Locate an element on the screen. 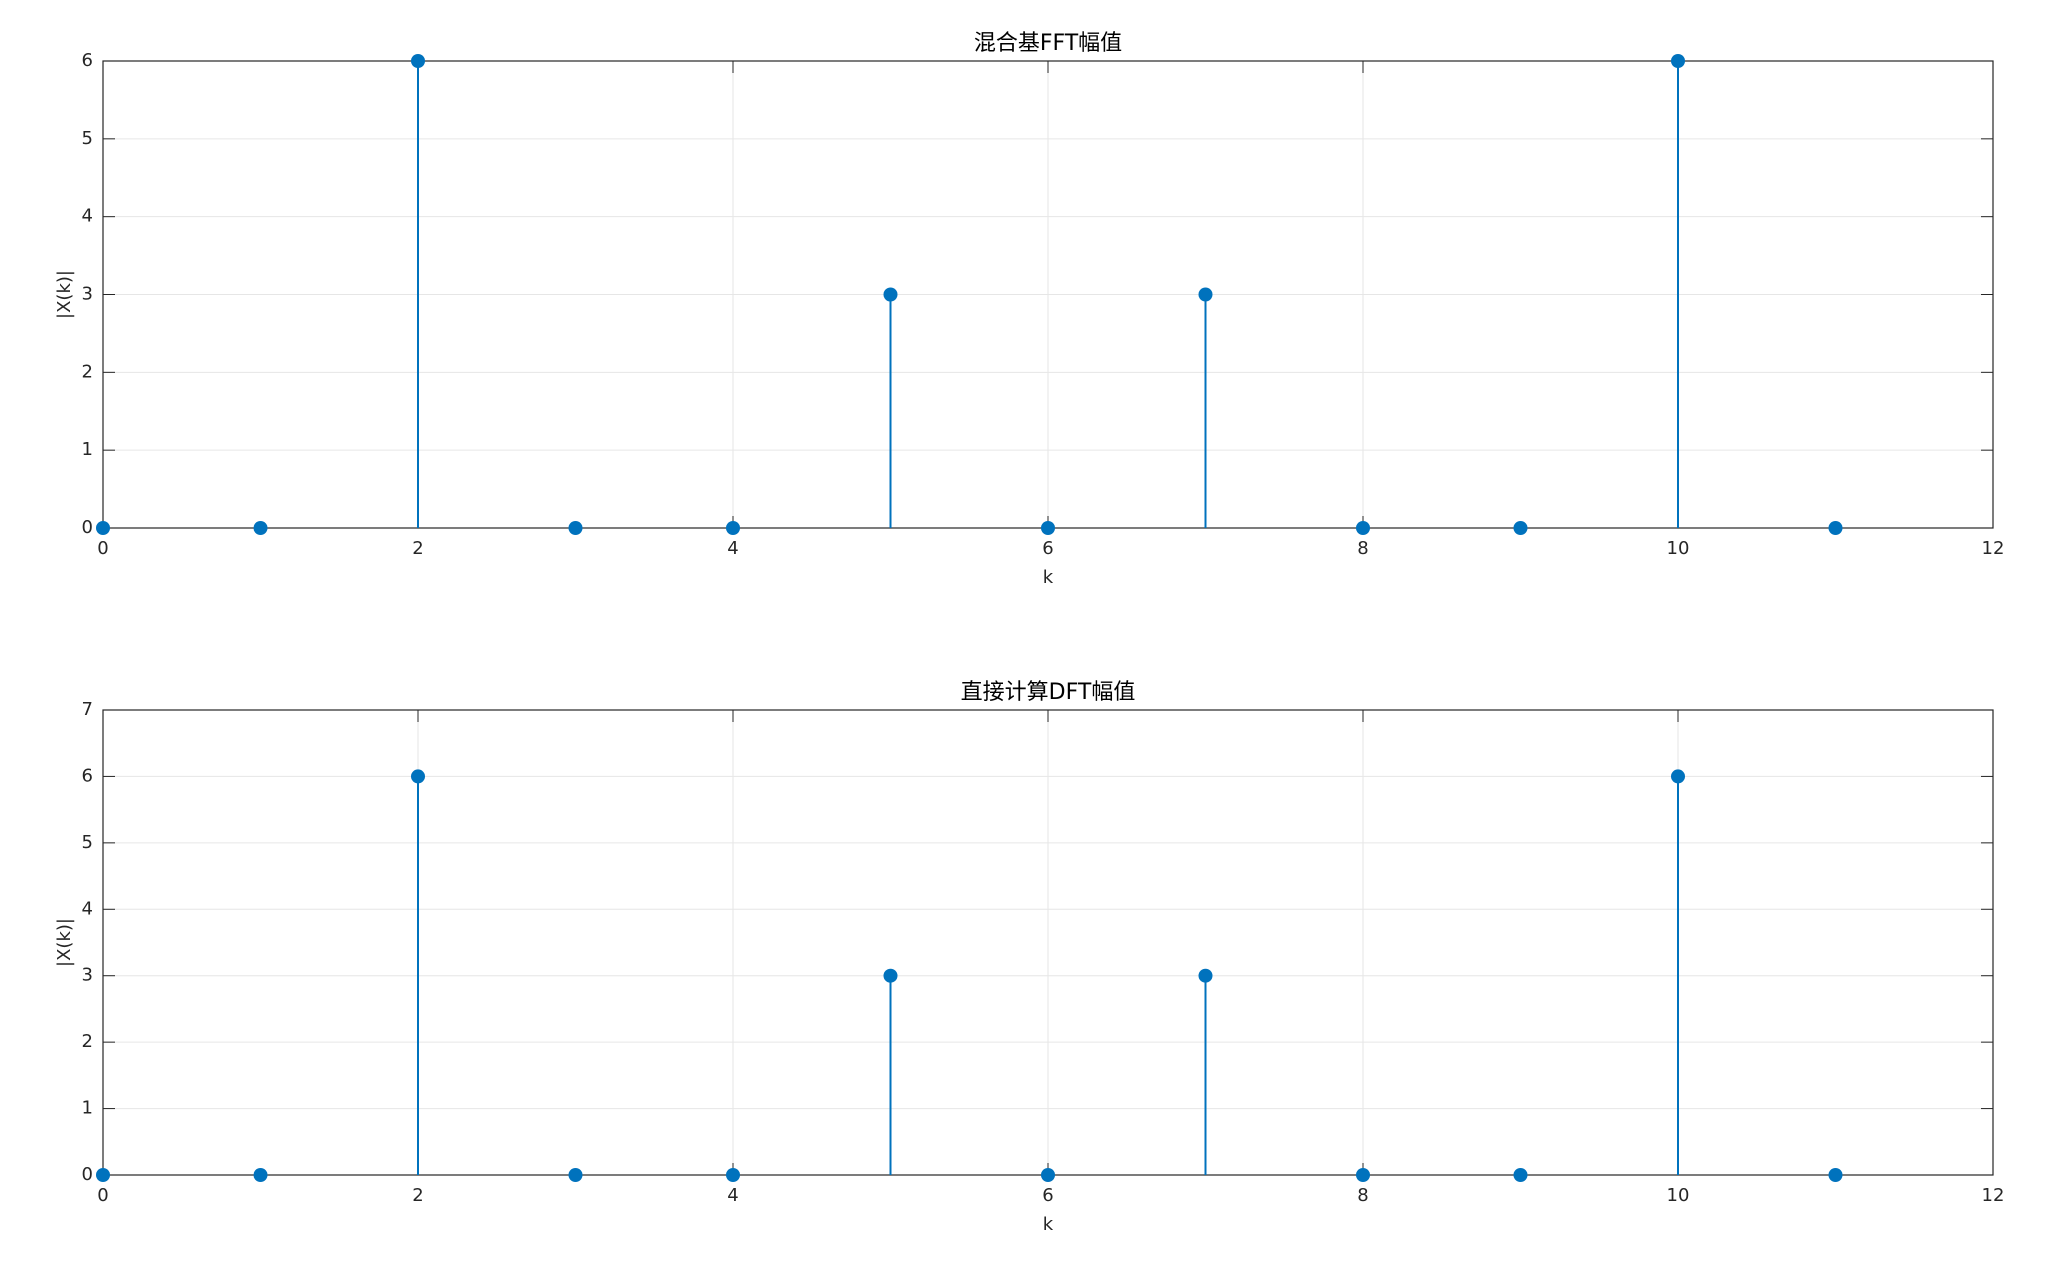  chart-title: 混合基FFT幅值 is located at coordinates (1048, 43).